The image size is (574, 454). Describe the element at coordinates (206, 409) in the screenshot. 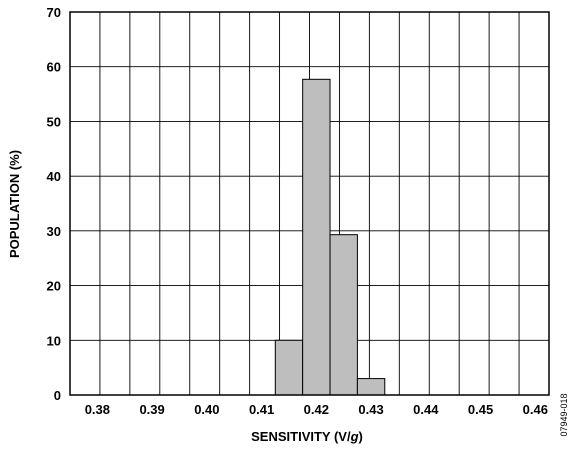

I see `x-tick-label: 0.40` at that location.